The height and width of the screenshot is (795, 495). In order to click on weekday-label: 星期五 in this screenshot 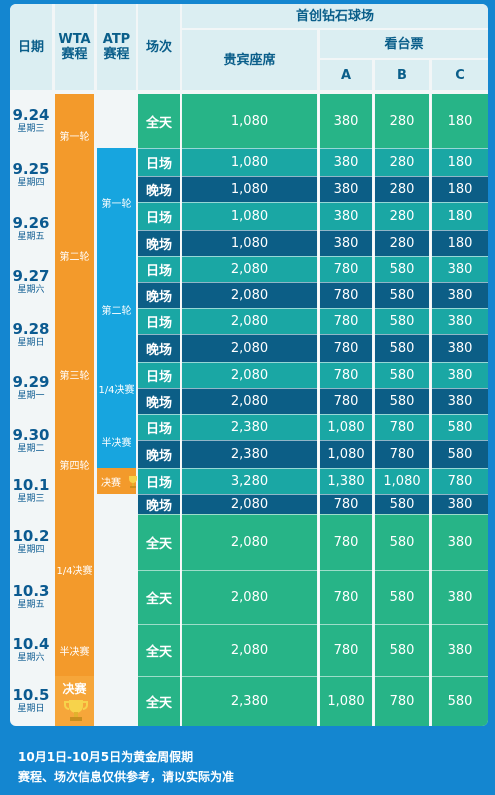, I will do `click(31, 237)`.